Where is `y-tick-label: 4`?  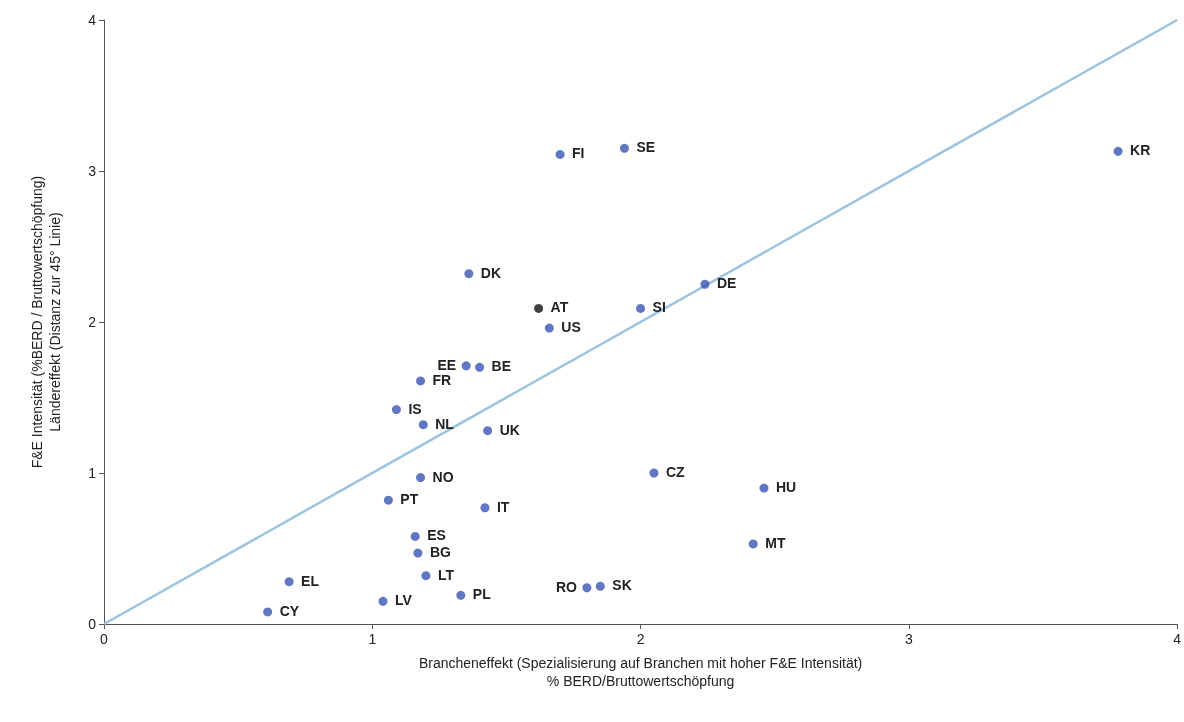
y-tick-label: 4 is located at coordinates (92, 20).